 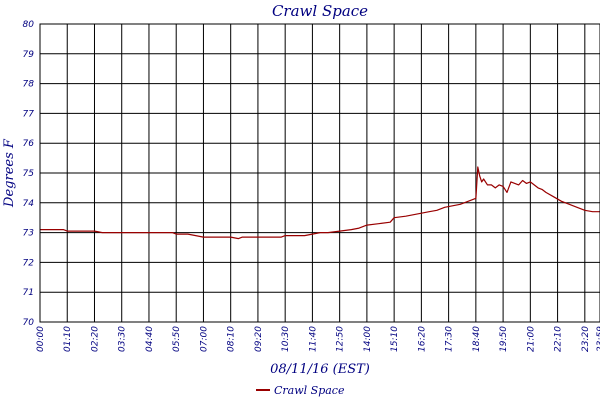 What do you see at coordinates (41, 339) in the screenshot?
I see `x-tick-label: 00:00` at bounding box center [41, 339].